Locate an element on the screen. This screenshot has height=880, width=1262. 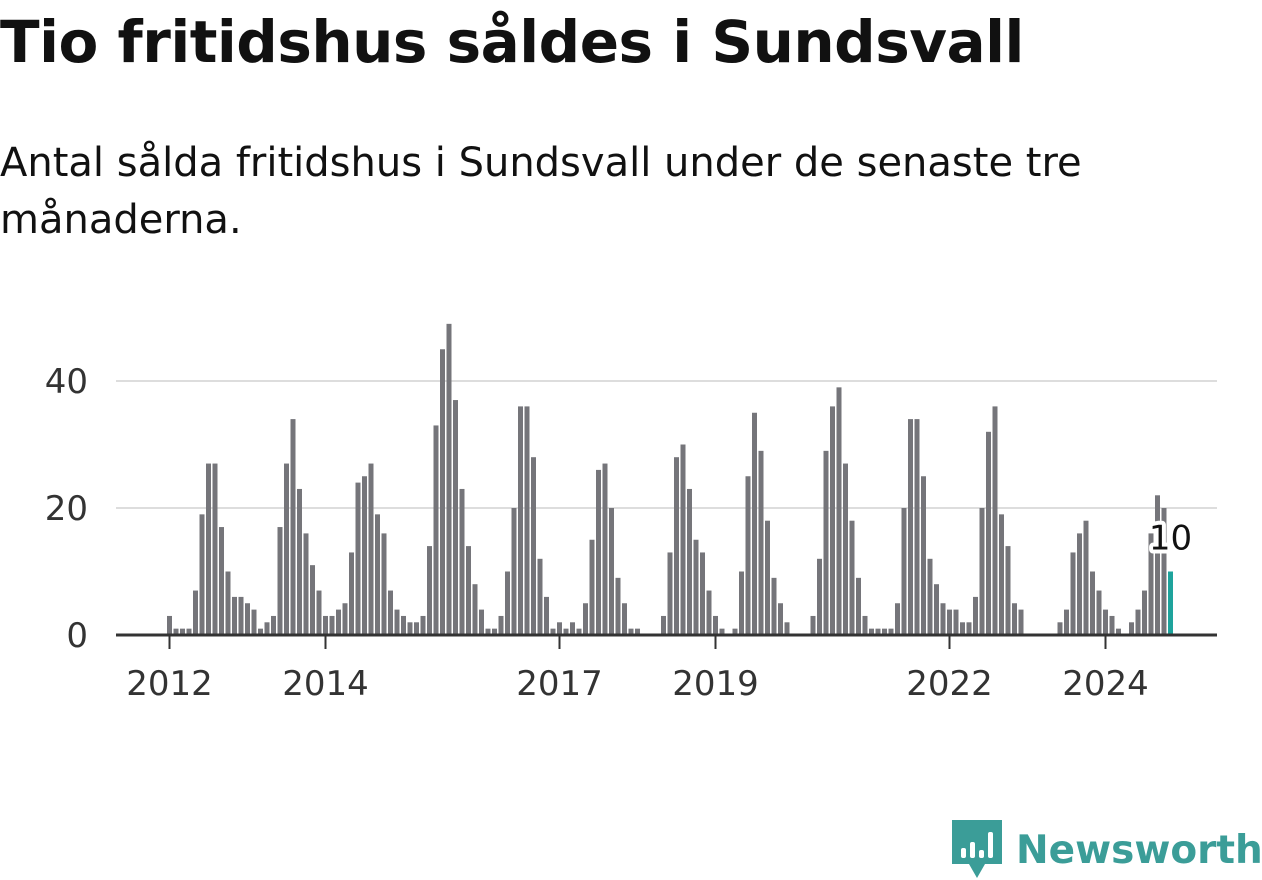
x-tick-label-2014: 2014 is located at coordinates (325, 684).